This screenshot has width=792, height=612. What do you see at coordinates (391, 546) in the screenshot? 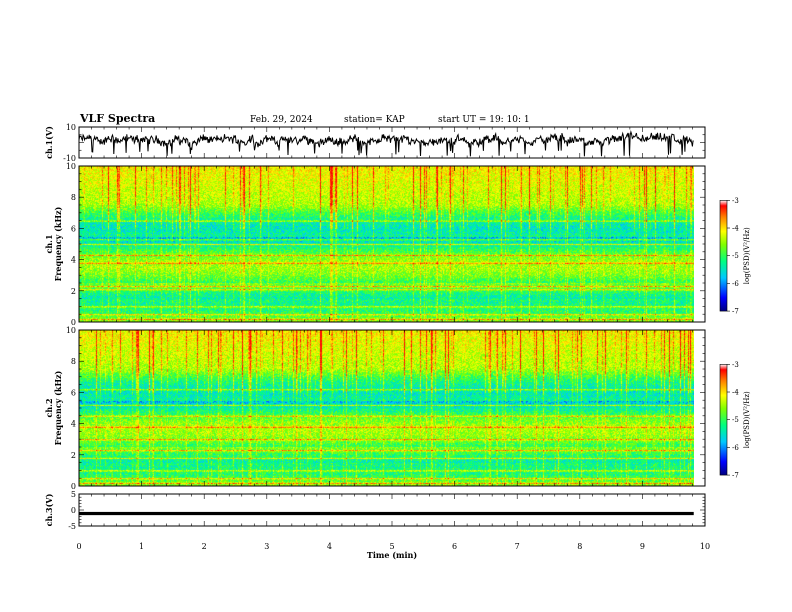
I see `x-tick-label: 5` at bounding box center [391, 546].